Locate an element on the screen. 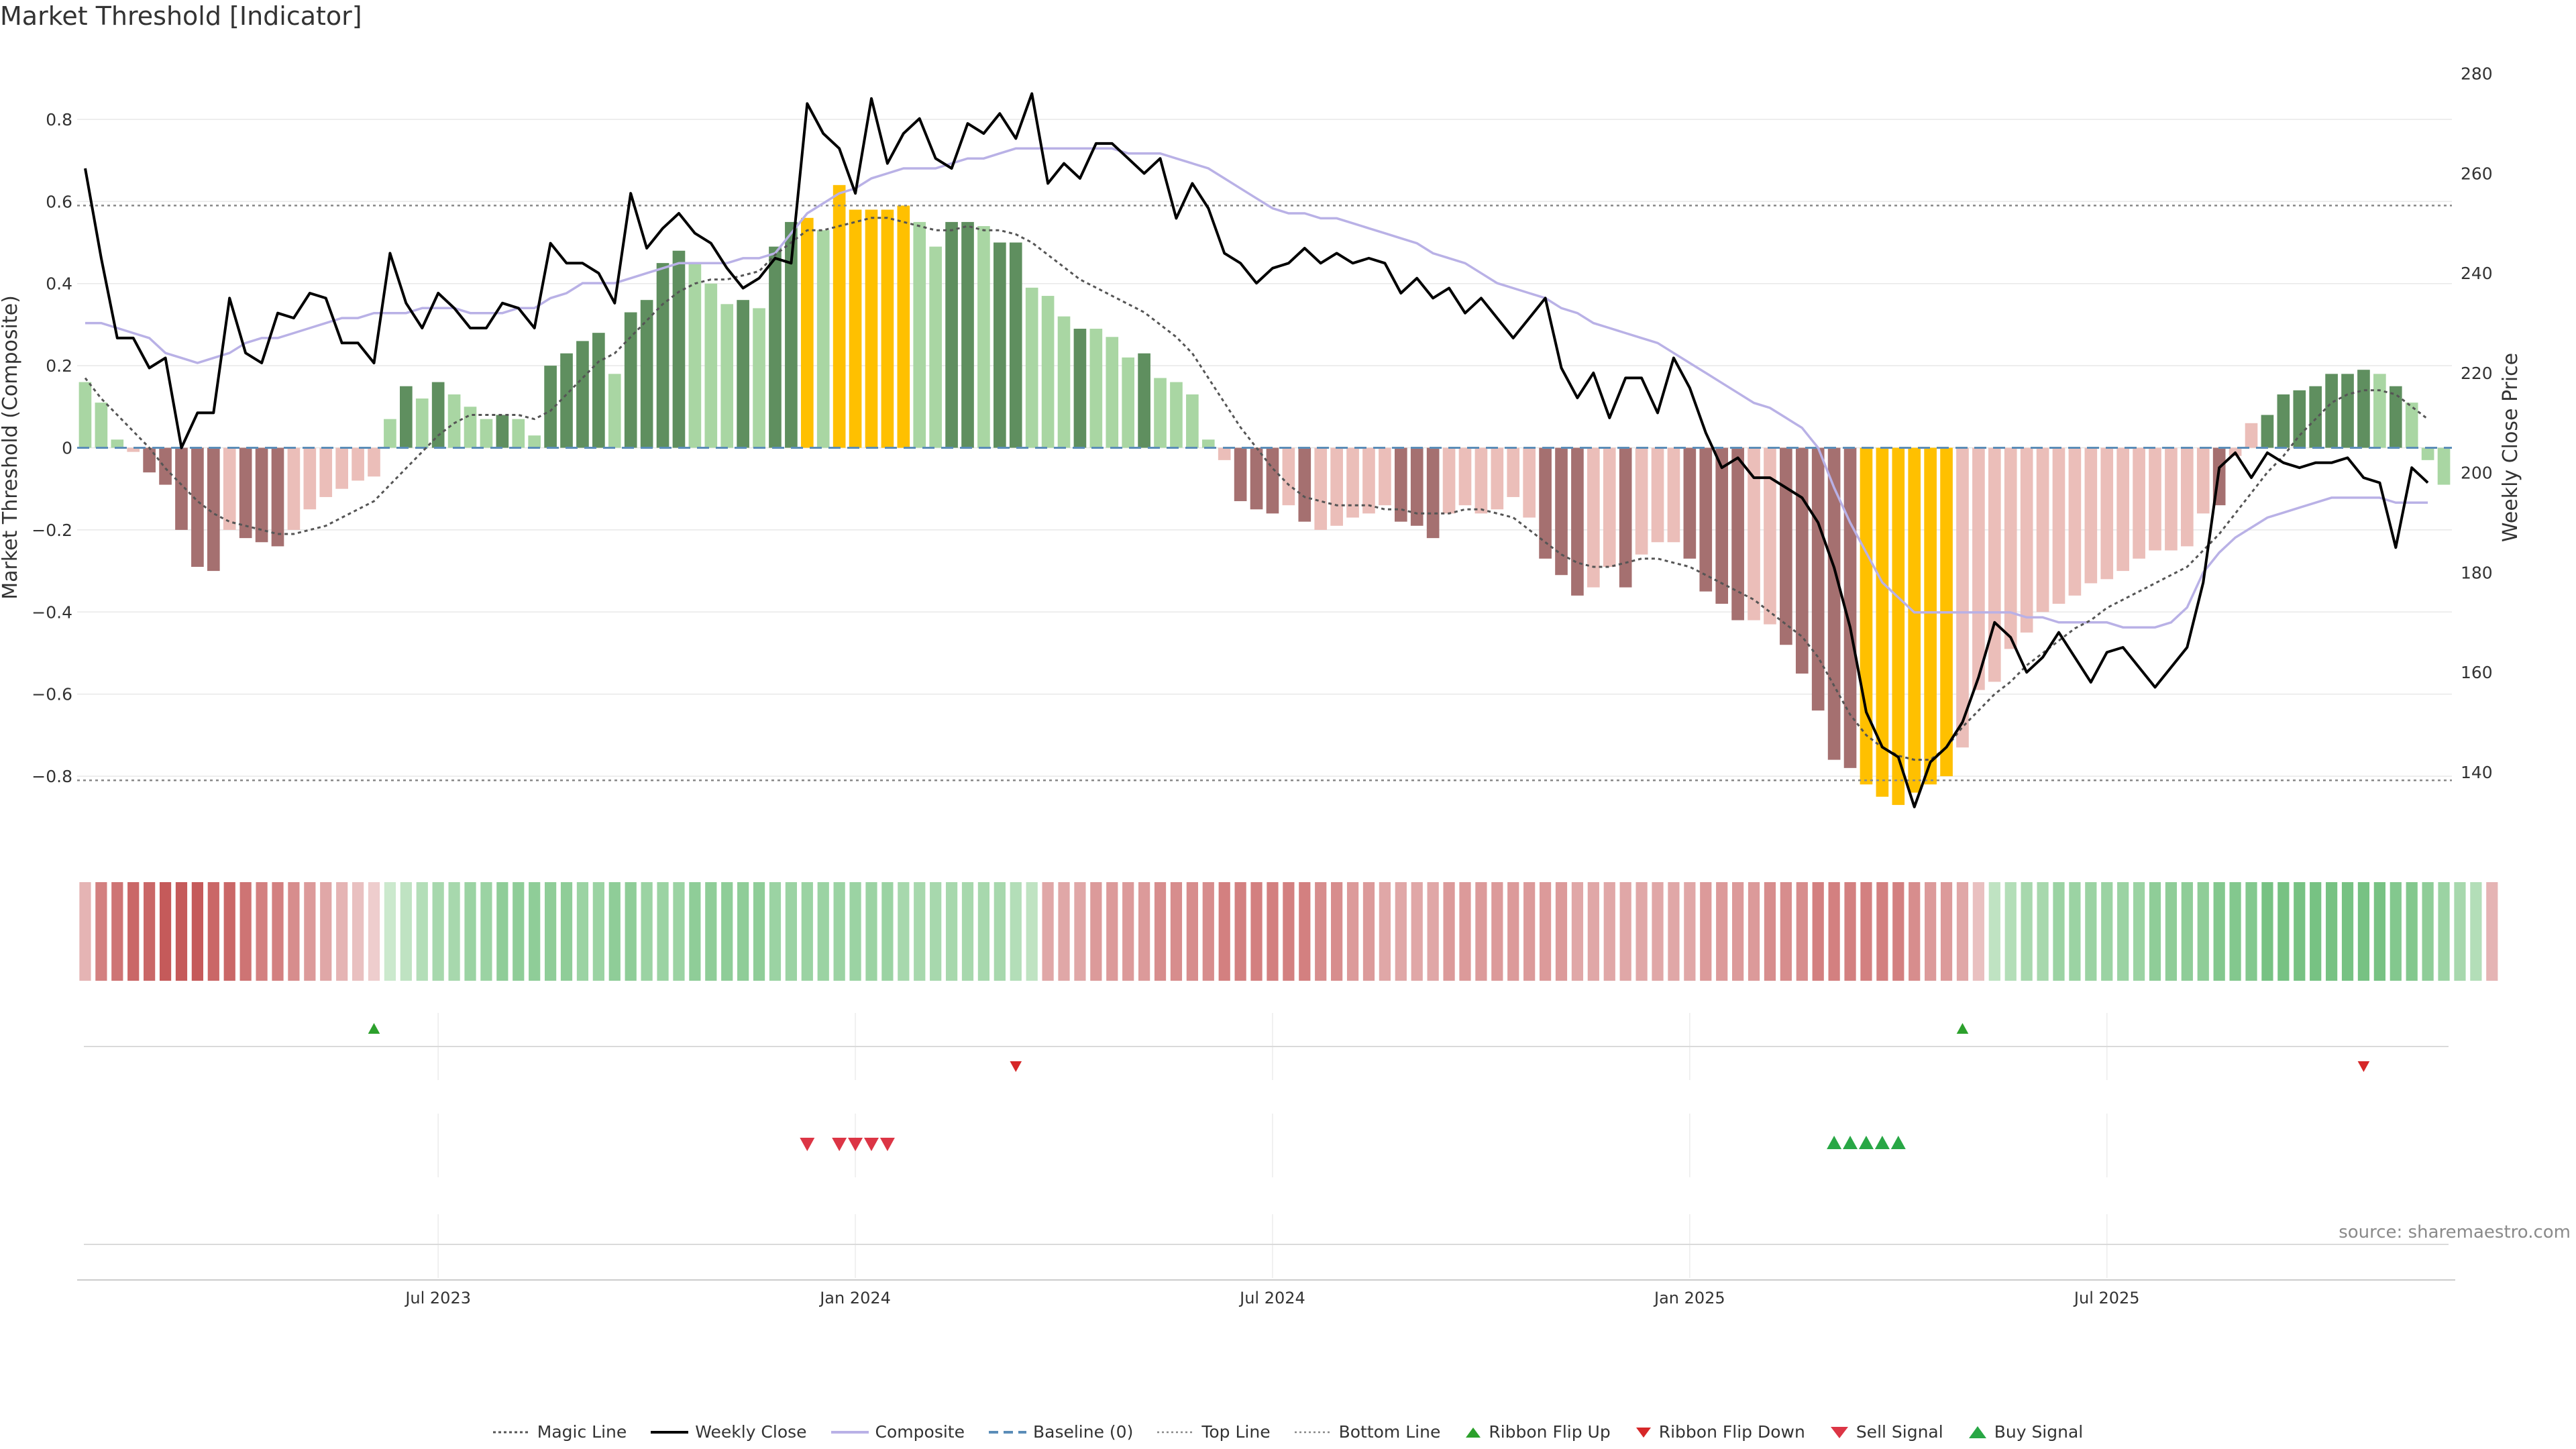 Image resolution: width=2576 pixels, height=1449 pixels. legend-label: Ribbon Flip Up is located at coordinates (1550, 1432).